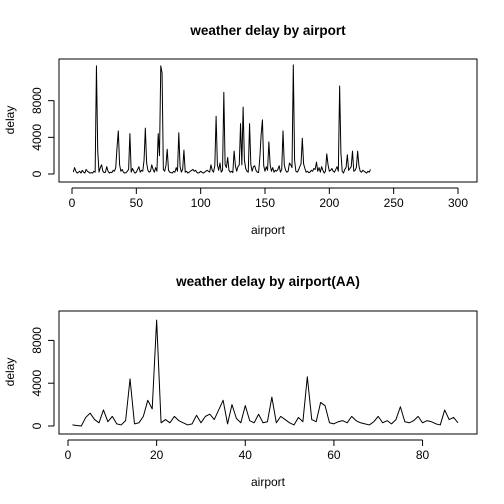 The height and width of the screenshot is (504, 504). What do you see at coordinates (423, 455) in the screenshot?
I see `x-tick-label: 80` at bounding box center [423, 455].